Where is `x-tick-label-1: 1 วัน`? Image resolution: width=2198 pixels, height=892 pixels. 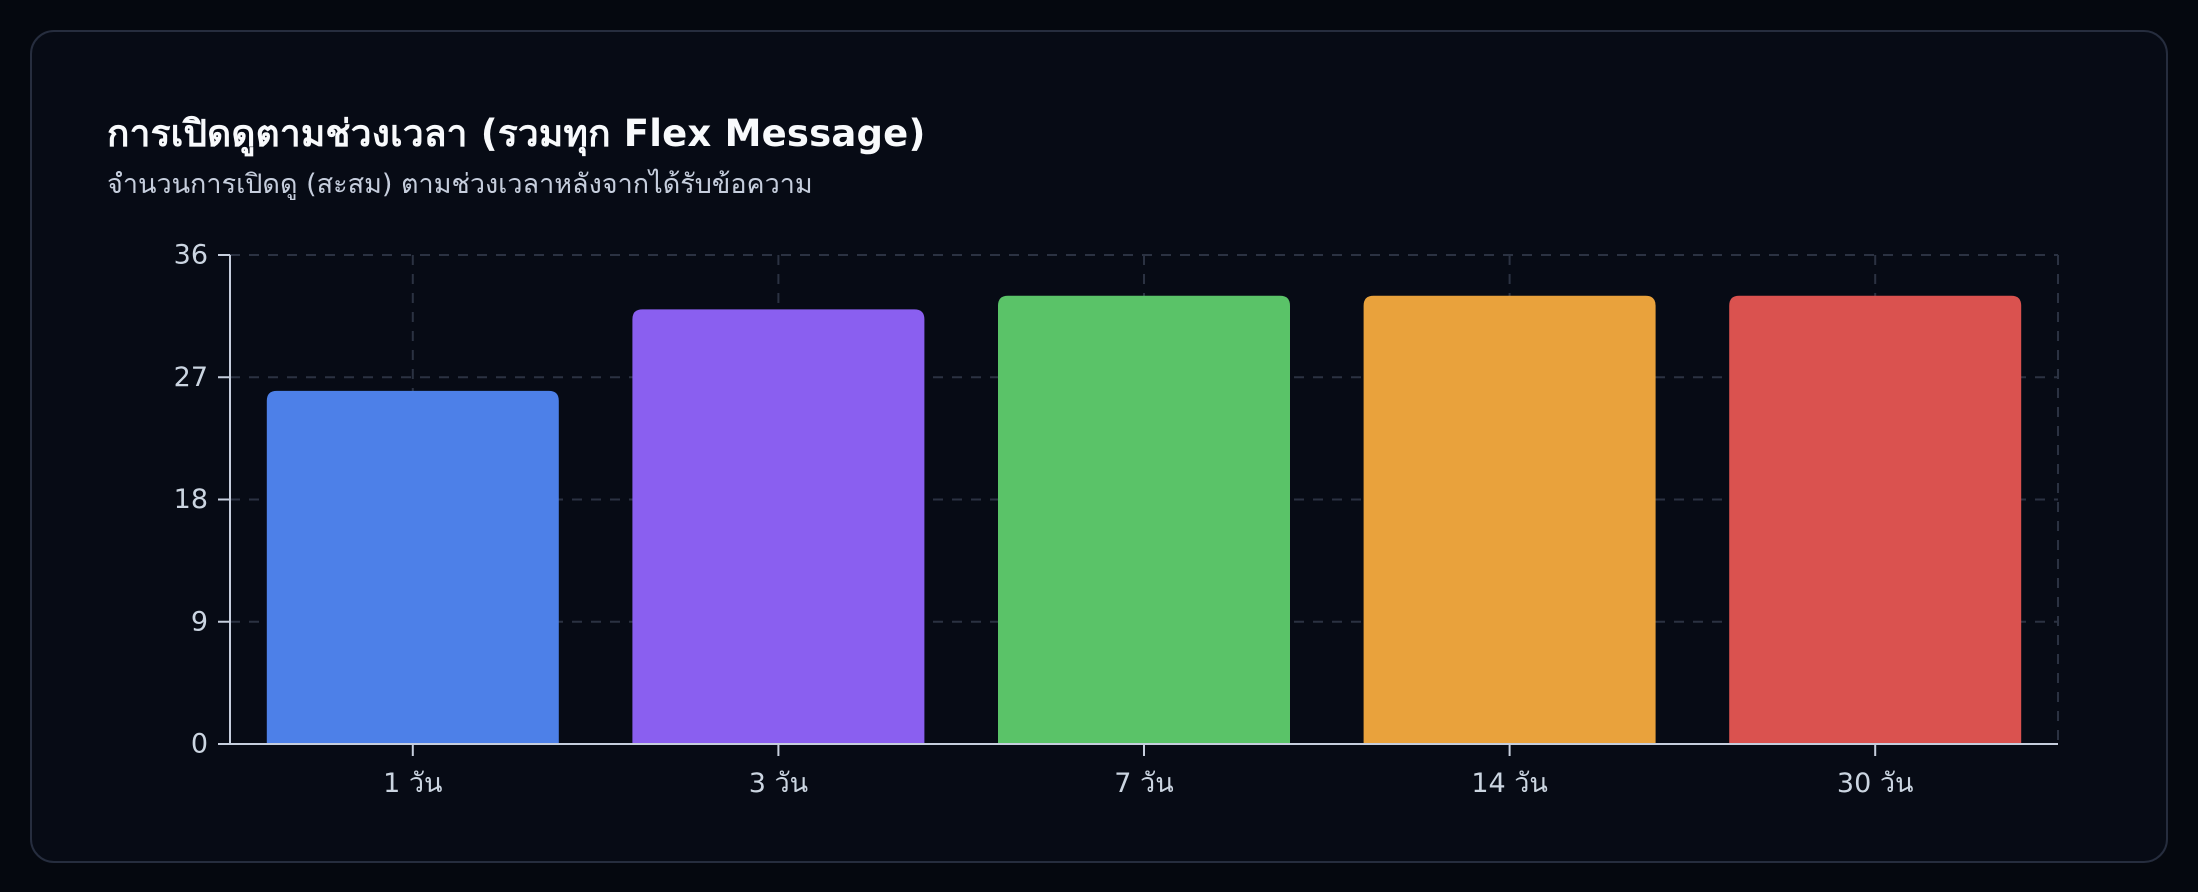 x-tick-label-1: 1 วัน is located at coordinates (412, 783).